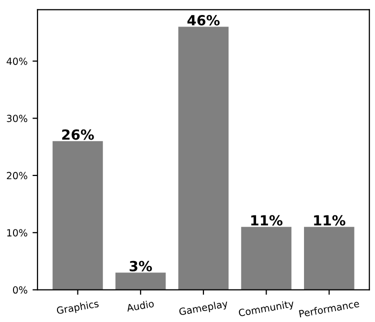 The height and width of the screenshot is (322, 375). Describe the element at coordinates (78, 134) in the screenshot. I see `data-label: 26%` at that location.